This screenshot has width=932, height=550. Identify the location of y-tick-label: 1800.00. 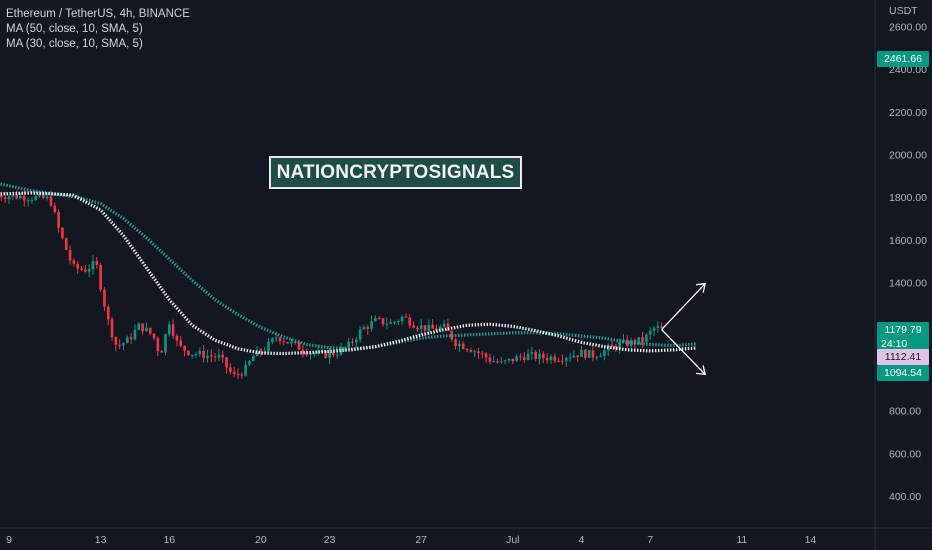
(908, 198).